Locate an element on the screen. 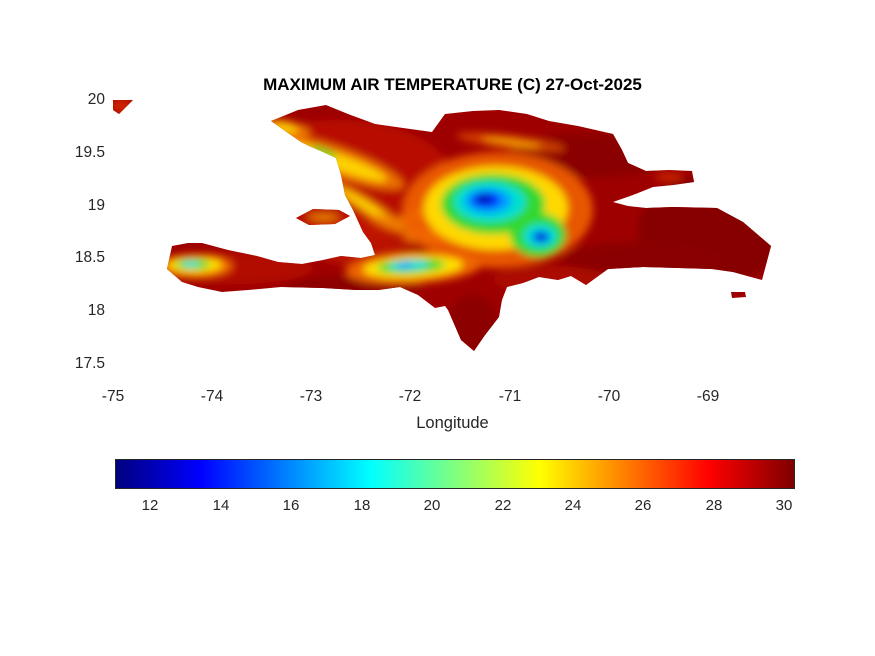  y-tick-18-5: 18.5 is located at coordinates (89, 257).